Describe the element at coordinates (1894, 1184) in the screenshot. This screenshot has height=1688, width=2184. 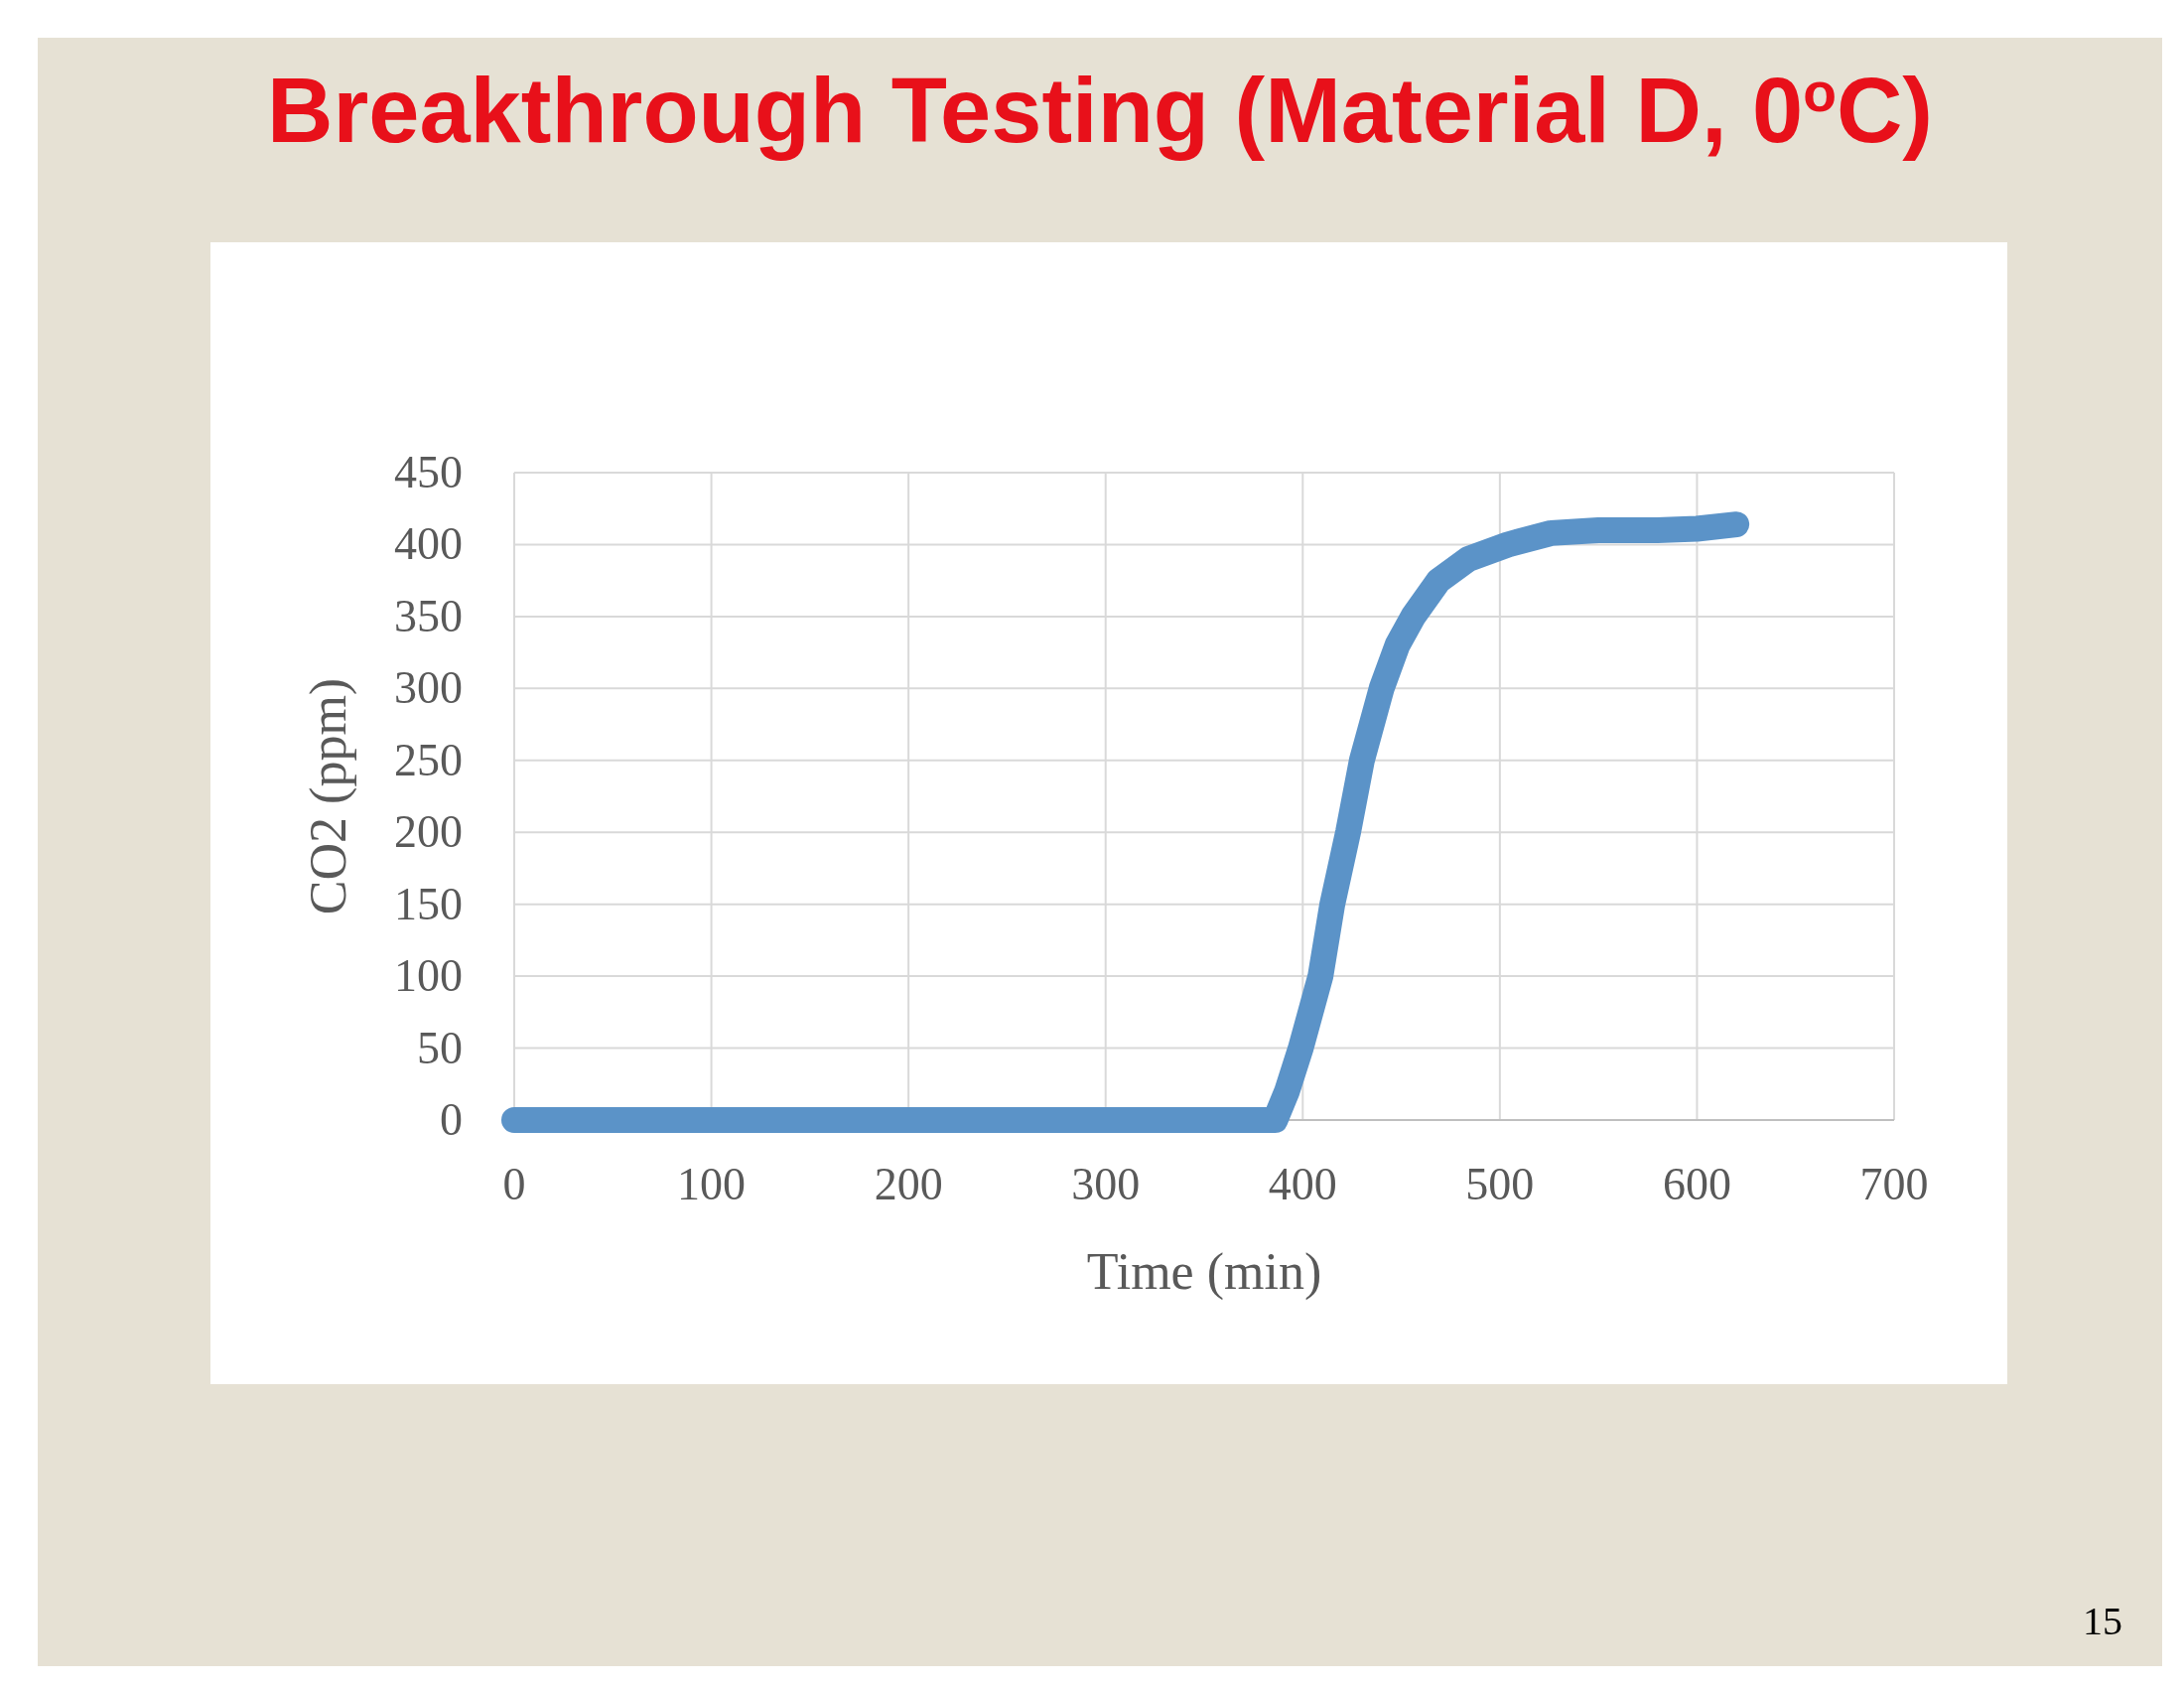
I see `x-tick-label: 700` at that location.